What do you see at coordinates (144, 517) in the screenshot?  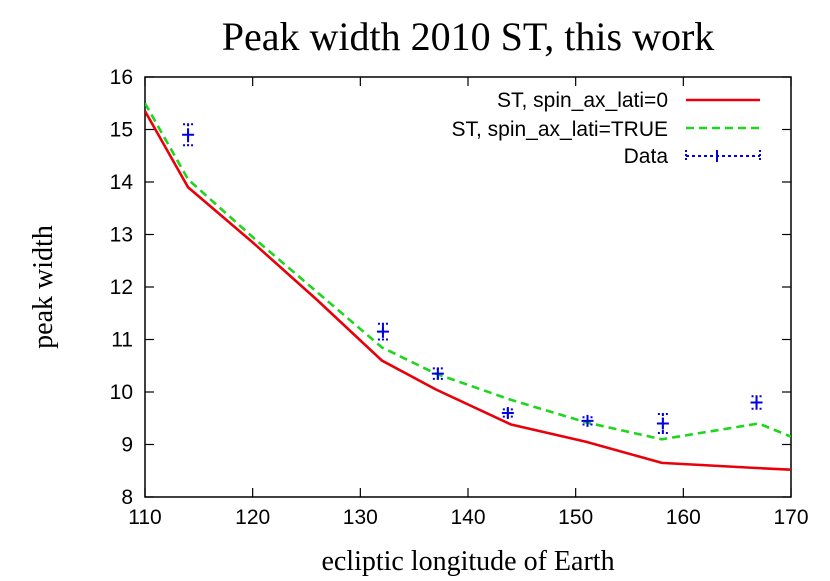 I see `x-tick-label: 110` at bounding box center [144, 517].